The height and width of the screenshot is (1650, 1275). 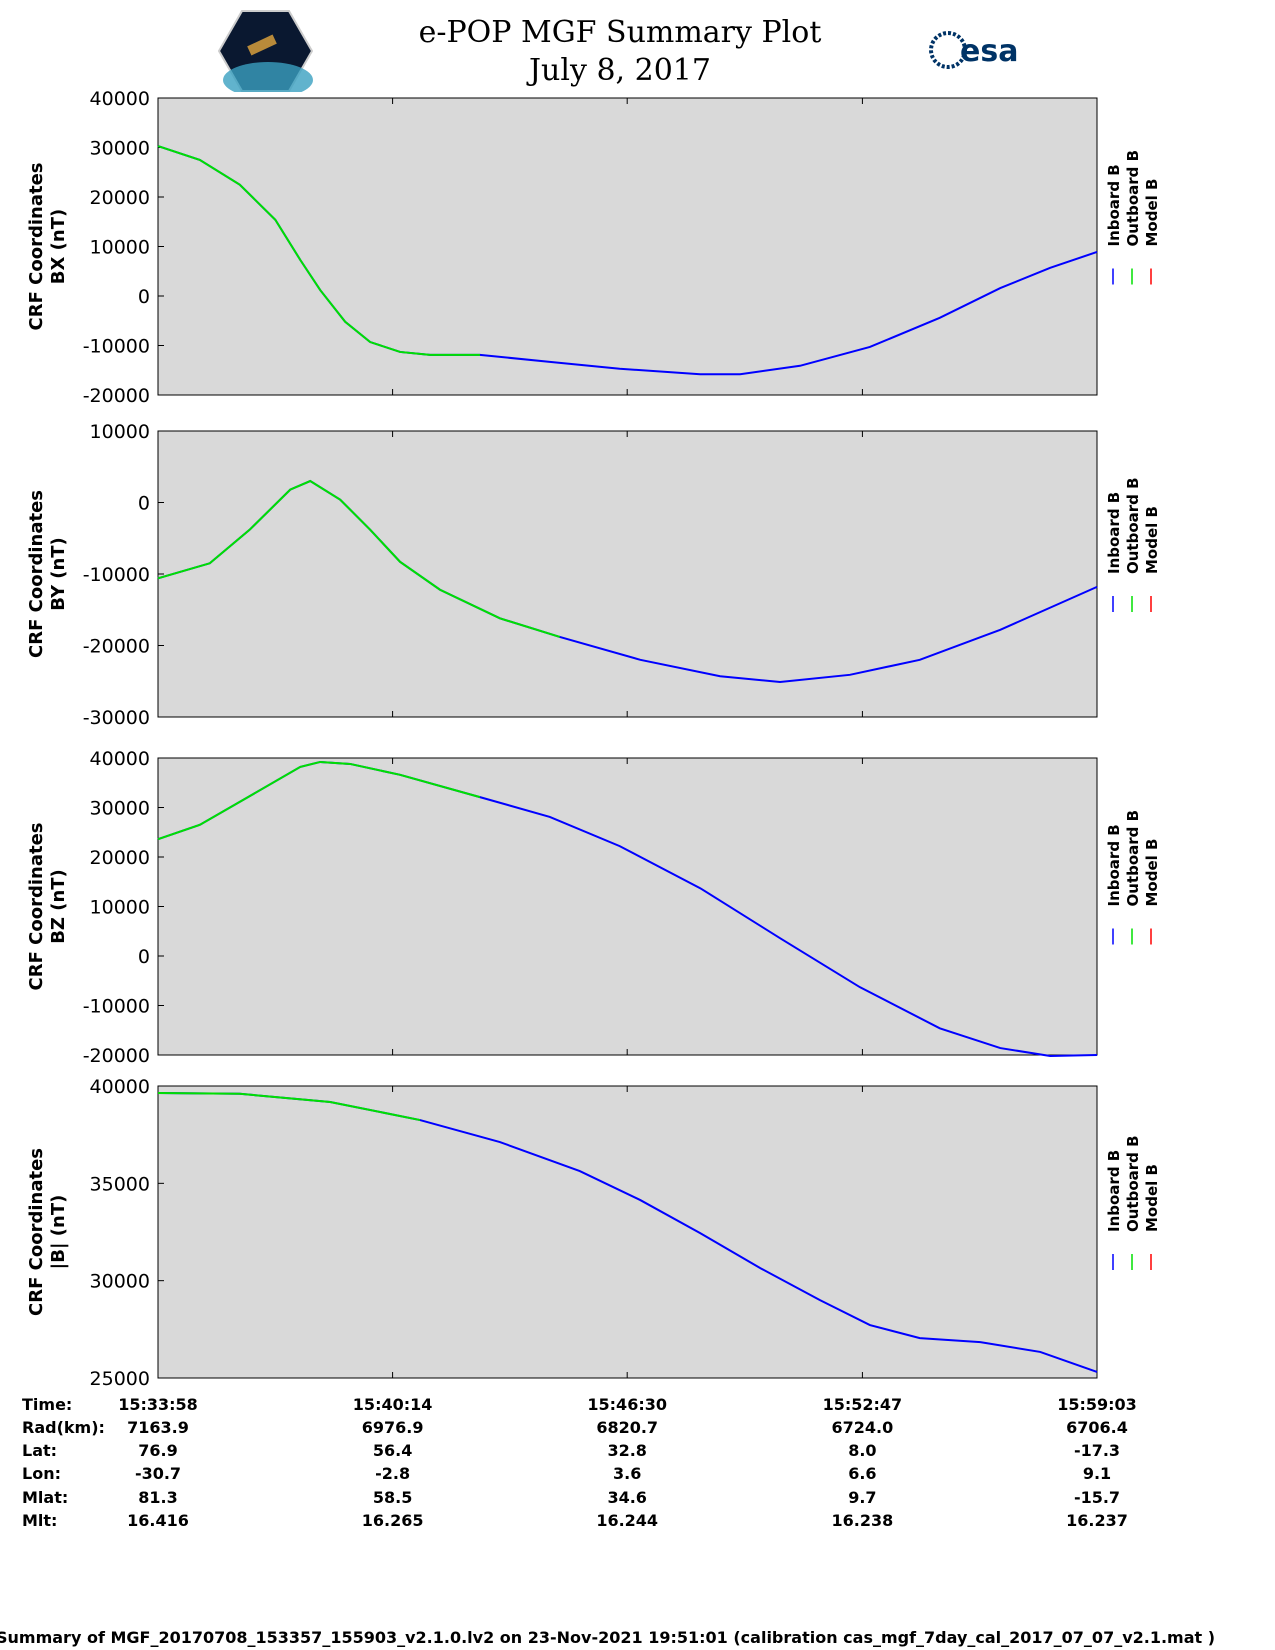 I want to click on table-cell: 16.265, so click(x=392, y=1520).